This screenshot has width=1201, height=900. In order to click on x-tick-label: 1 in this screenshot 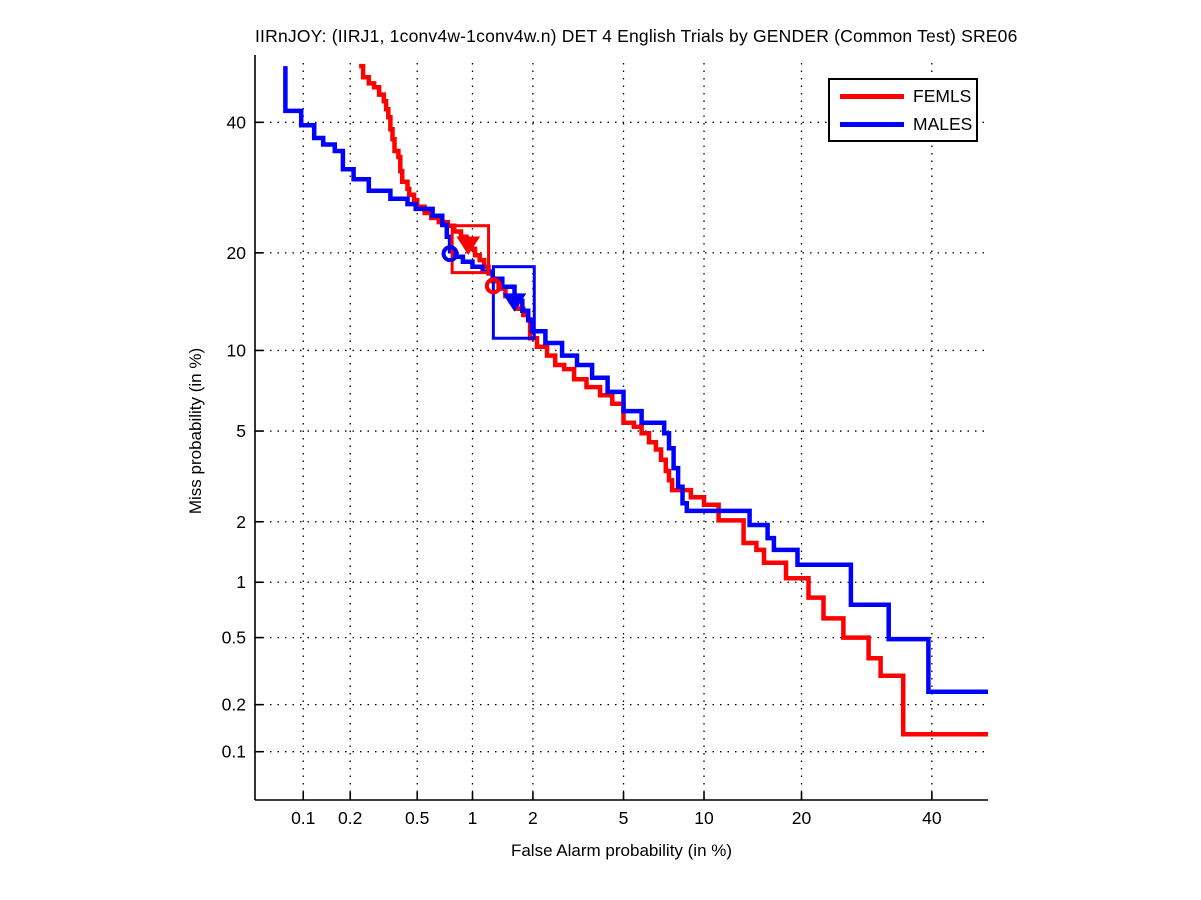, I will do `click(473, 818)`.